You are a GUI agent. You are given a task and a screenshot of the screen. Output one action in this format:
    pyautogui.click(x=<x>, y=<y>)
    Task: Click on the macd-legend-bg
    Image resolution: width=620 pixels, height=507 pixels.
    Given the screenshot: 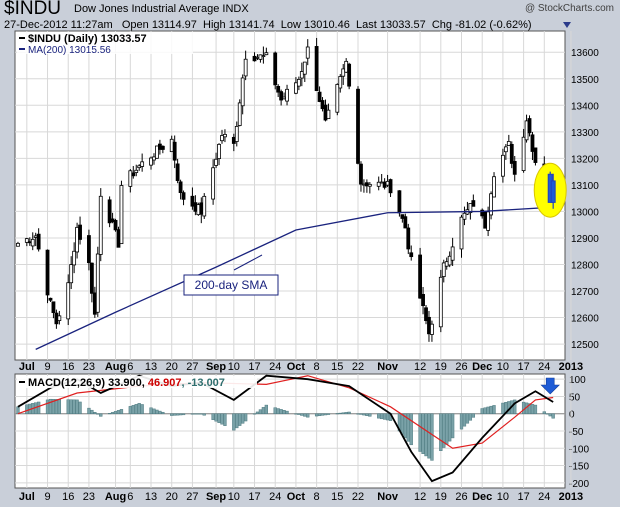 What is the action you would take?
    pyautogui.click(x=137, y=382)
    